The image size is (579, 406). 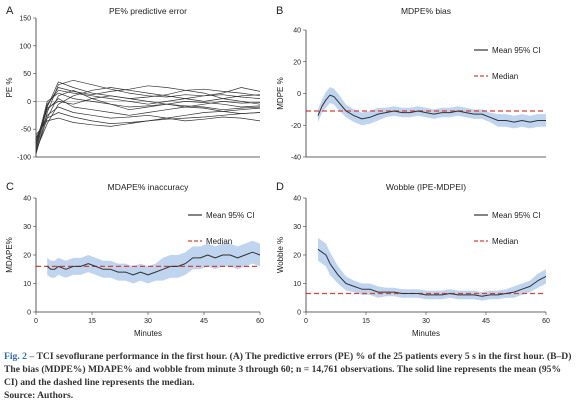 I want to click on panel-letter-c: C, so click(x=10, y=187).